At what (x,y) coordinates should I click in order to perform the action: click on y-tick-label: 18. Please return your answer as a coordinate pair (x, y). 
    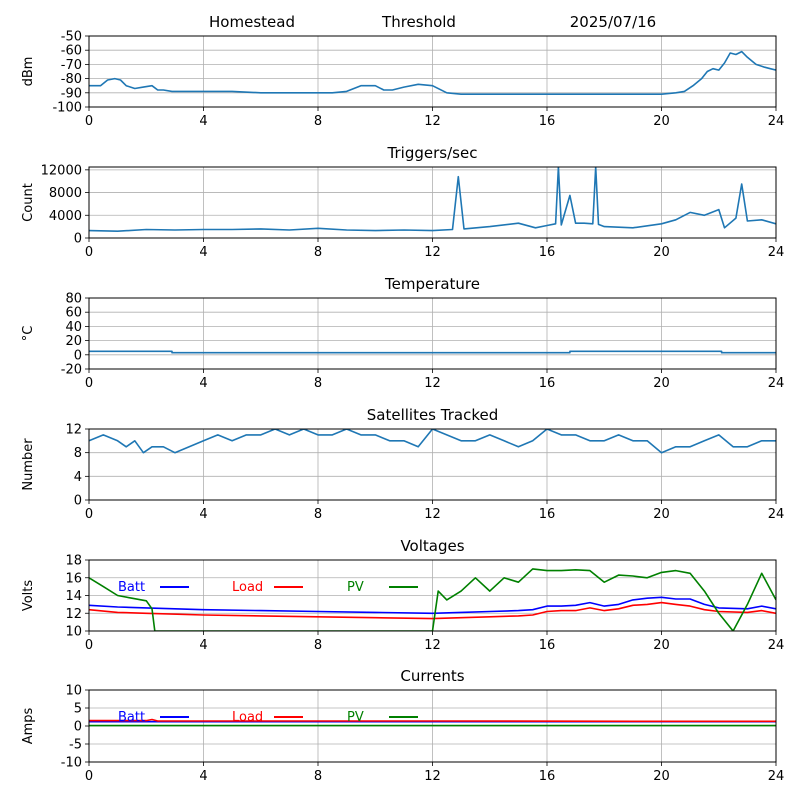
    Looking at the image, I should click on (73, 561).